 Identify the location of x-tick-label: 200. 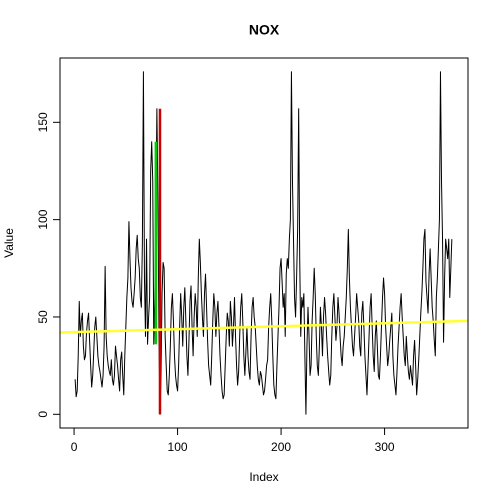
(281, 447).